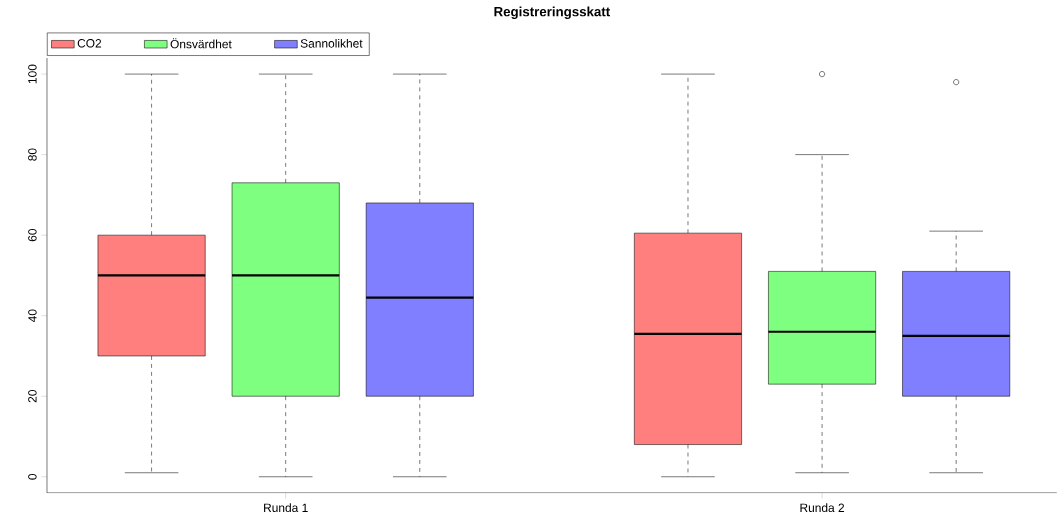  Describe the element at coordinates (32, 235) in the screenshot. I see `y-tick-label: 60` at that location.